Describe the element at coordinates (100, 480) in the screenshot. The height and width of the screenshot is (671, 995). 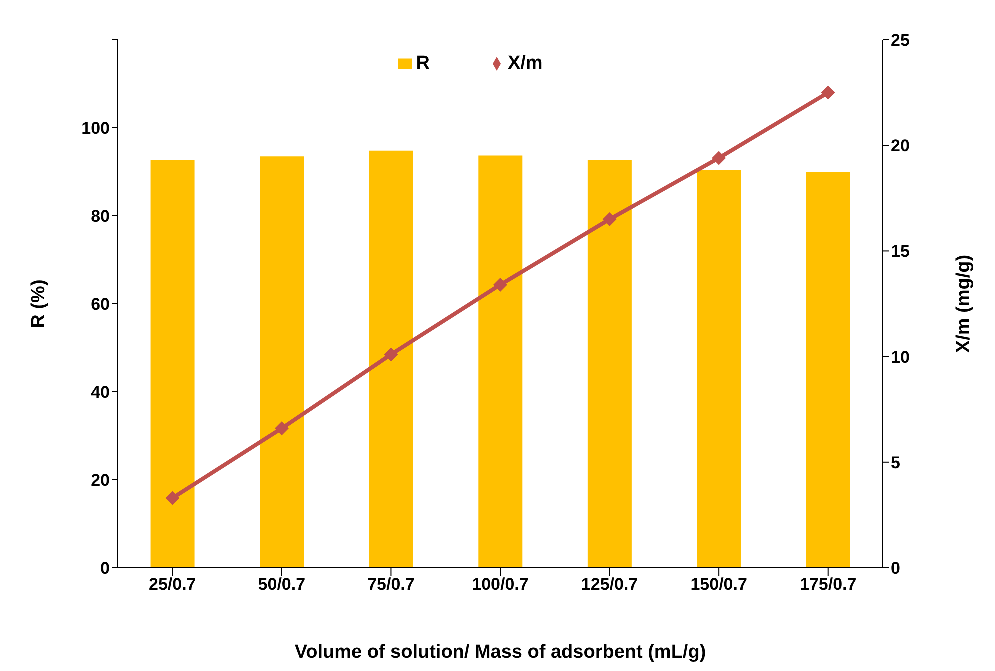
I see `y-tick-label: 20` at that location.